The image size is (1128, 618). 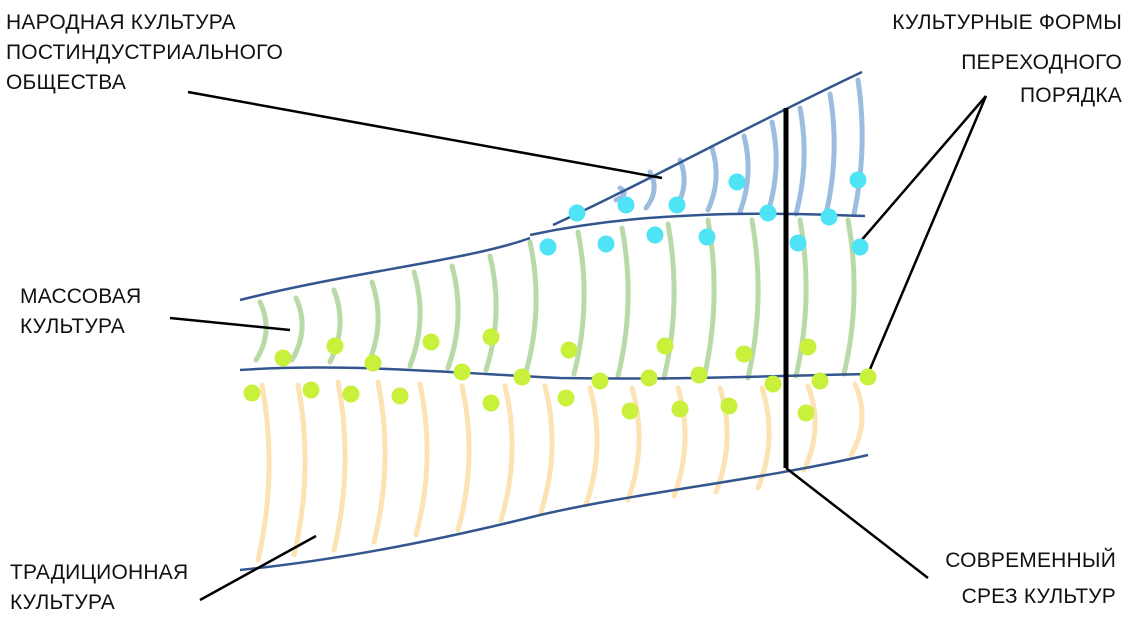 I want to click on label-slice-line-2: СРЕЗ КУЛЬТУР, so click(x=1038, y=596).